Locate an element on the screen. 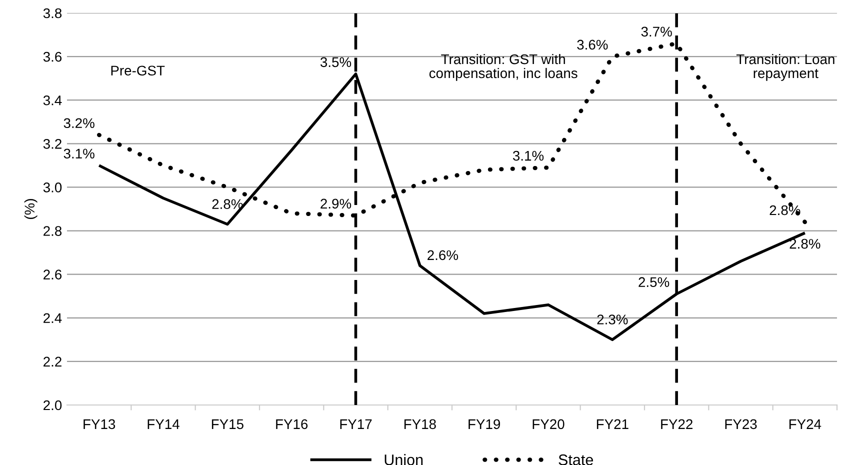  x-tick-label: FY17 is located at coordinates (356, 424).